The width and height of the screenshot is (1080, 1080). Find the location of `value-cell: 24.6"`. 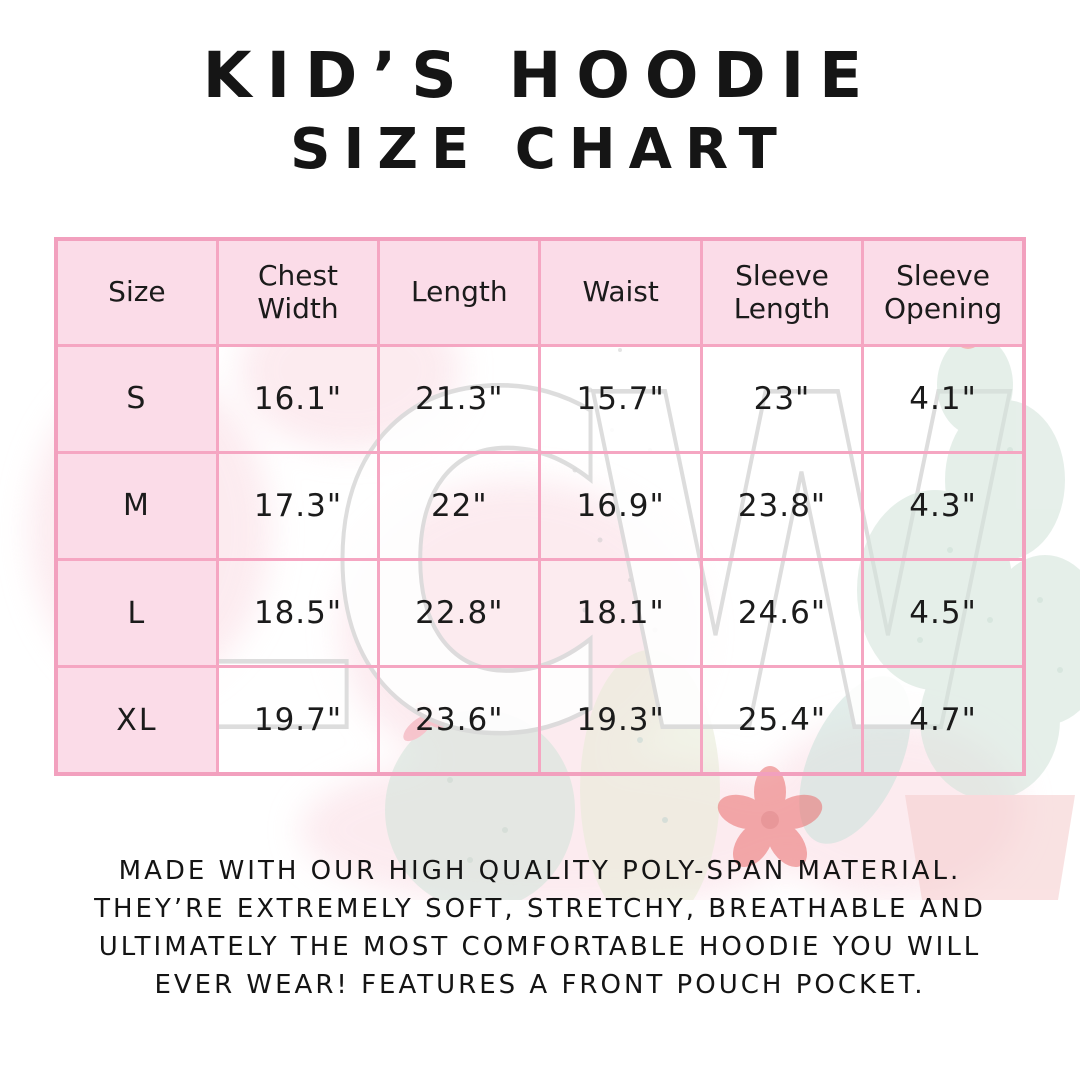

value-cell: 24.6" is located at coordinates (782, 613).